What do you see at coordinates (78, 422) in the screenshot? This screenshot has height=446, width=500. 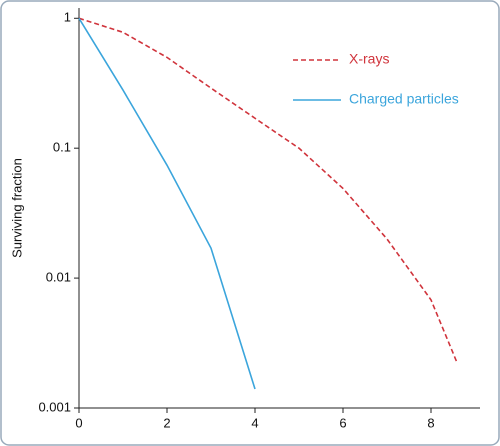 I see `x-tick-label: 0` at bounding box center [78, 422].